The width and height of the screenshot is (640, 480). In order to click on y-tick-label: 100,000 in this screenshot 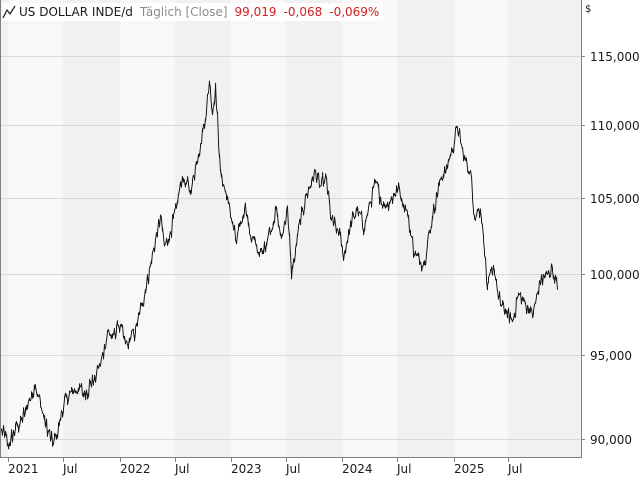, I will do `click(615, 274)`.